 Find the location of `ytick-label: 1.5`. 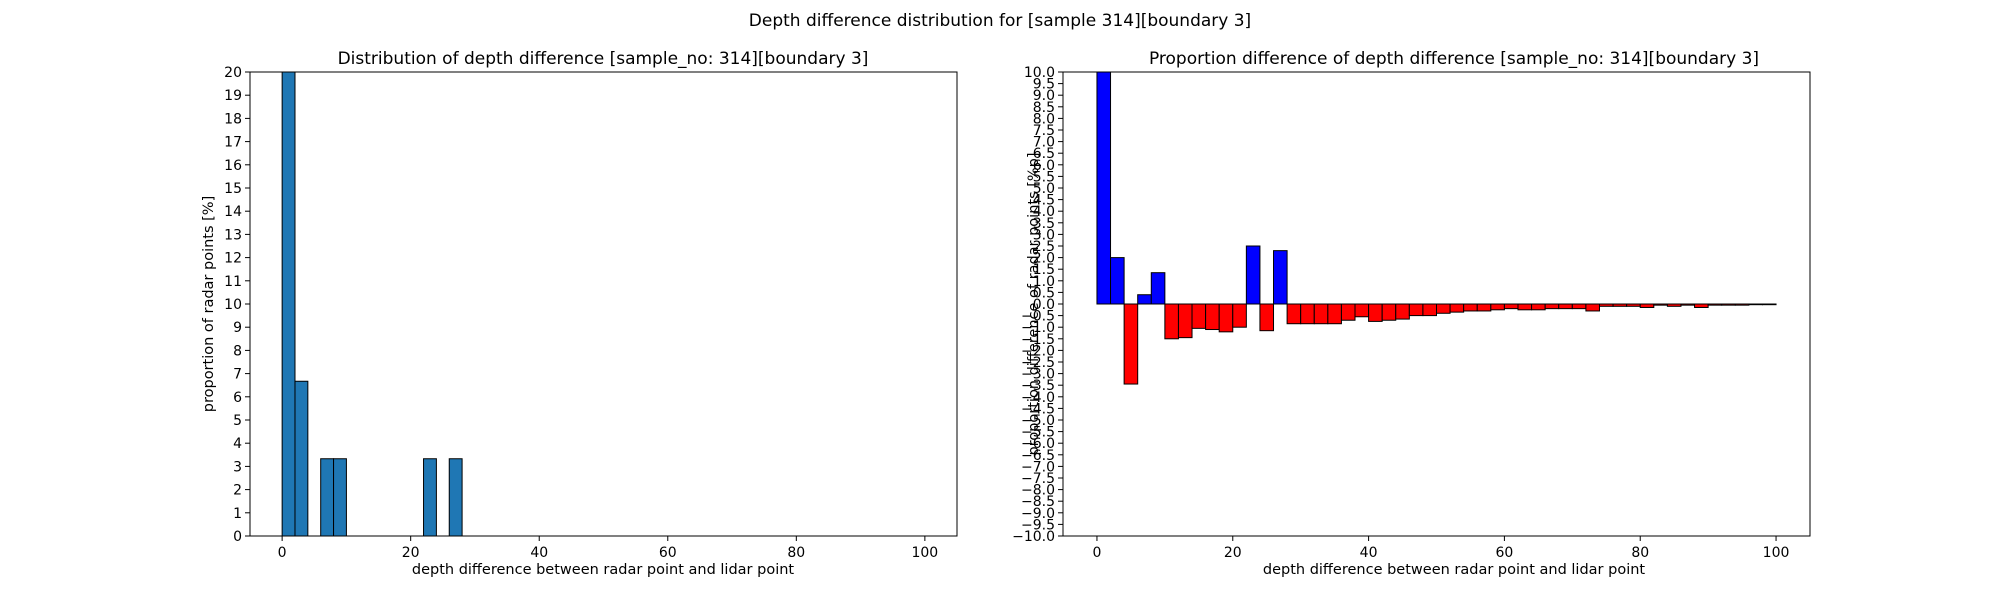

ytick-label: 1.5 is located at coordinates (1044, 270).